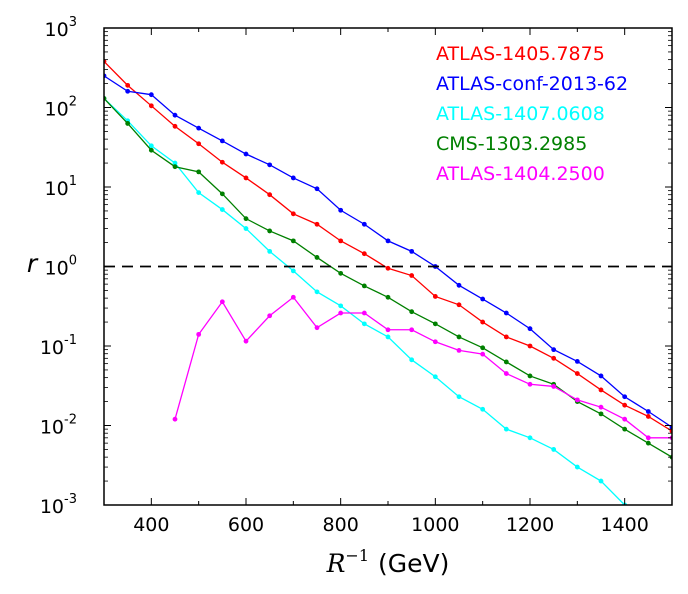 Image resolution: width=688 pixels, height=594 pixels. What do you see at coordinates (61, 108) in the screenshot?
I see `y-tick-label: 10²` at bounding box center [61, 108].